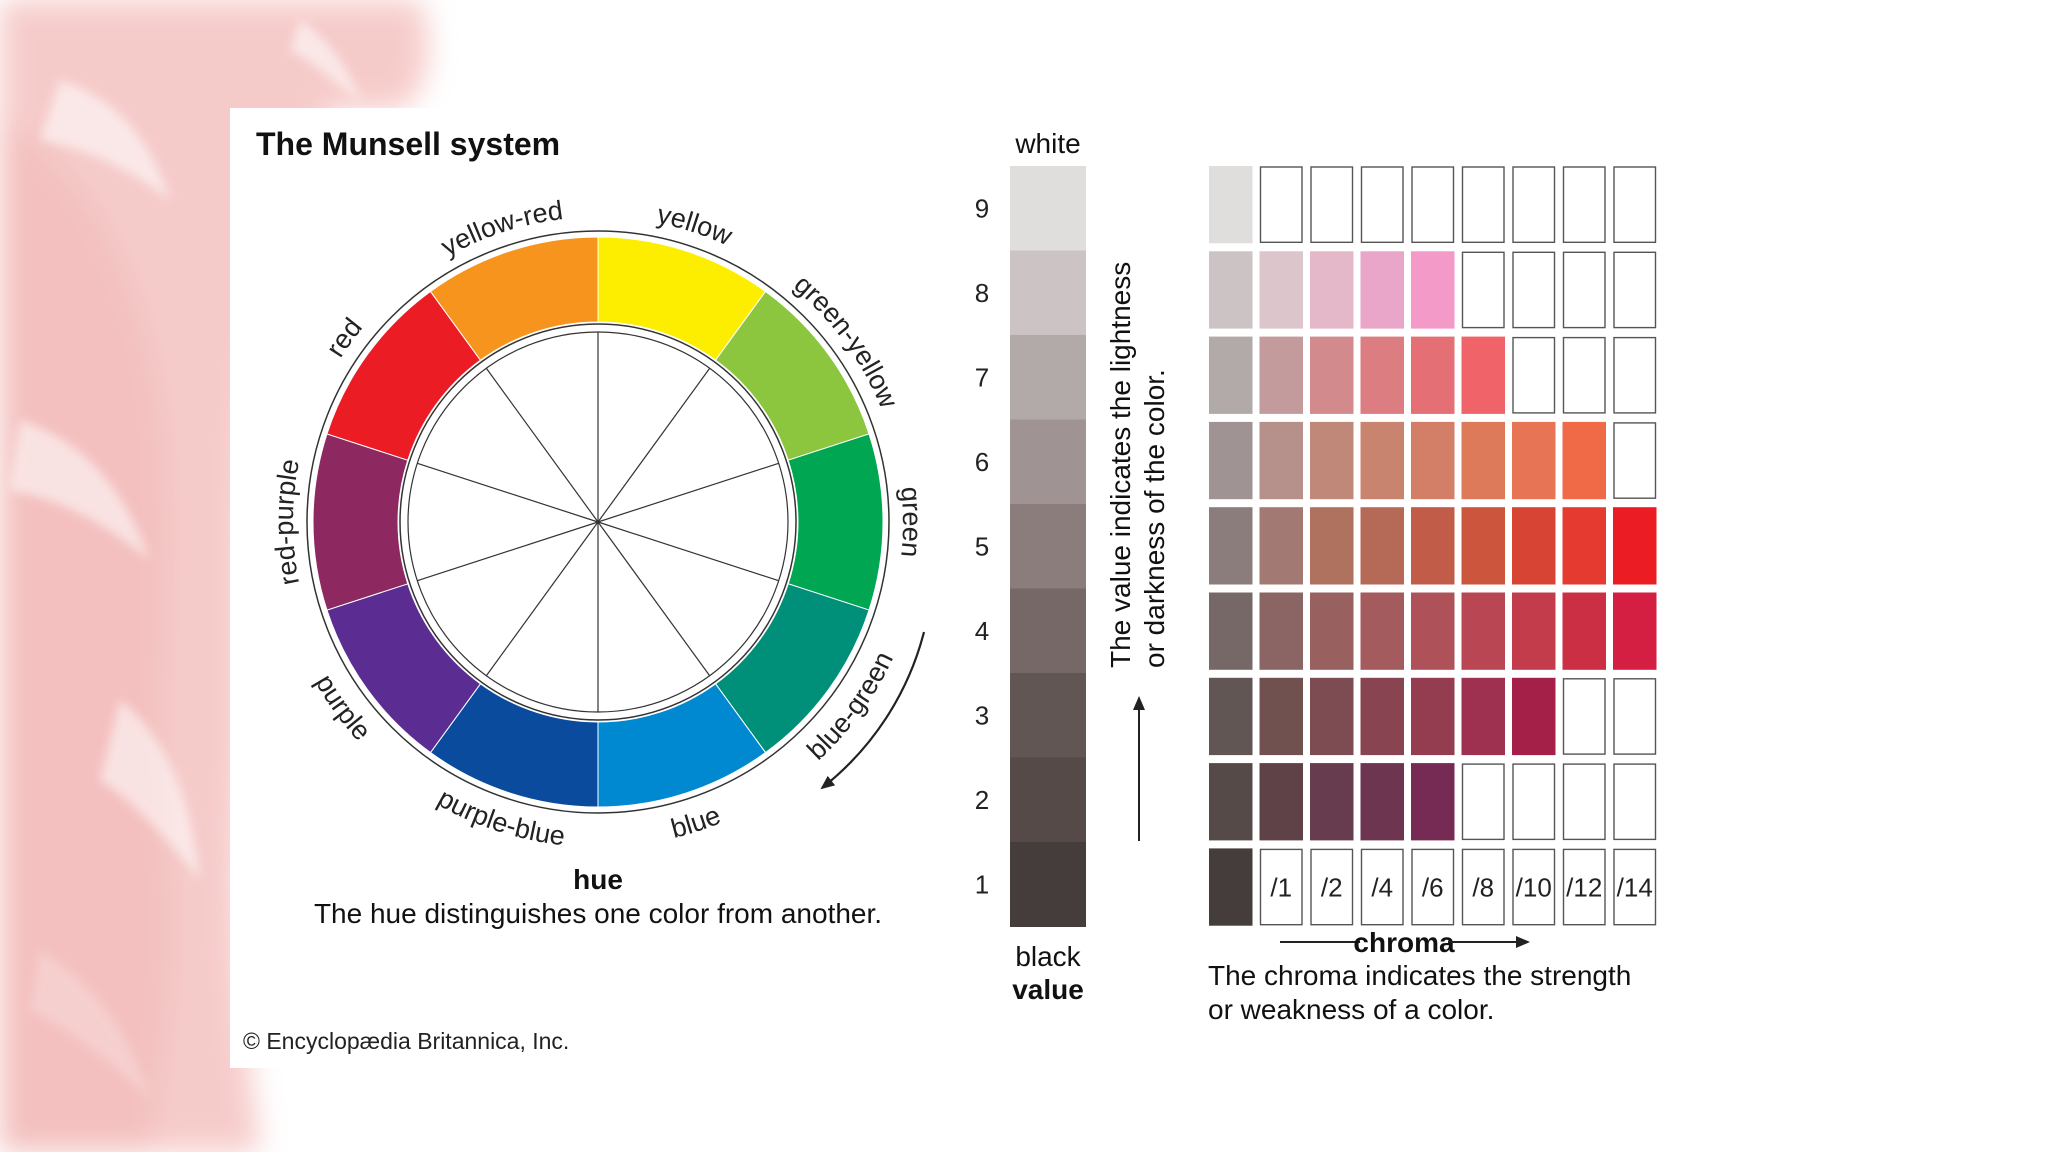 Image resolution: width=2048 pixels, height=1152 pixels. Describe the element at coordinates (982, 462) in the screenshot. I see `value-level-6: 6` at that location.